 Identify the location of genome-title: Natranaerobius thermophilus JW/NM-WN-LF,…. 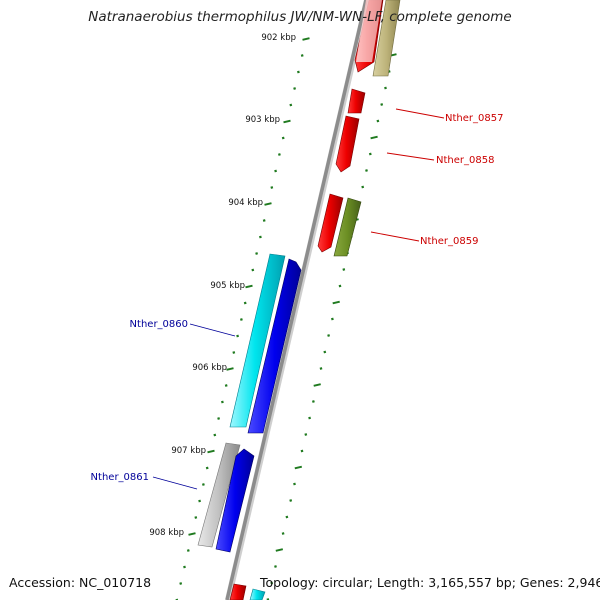
(300, 17).